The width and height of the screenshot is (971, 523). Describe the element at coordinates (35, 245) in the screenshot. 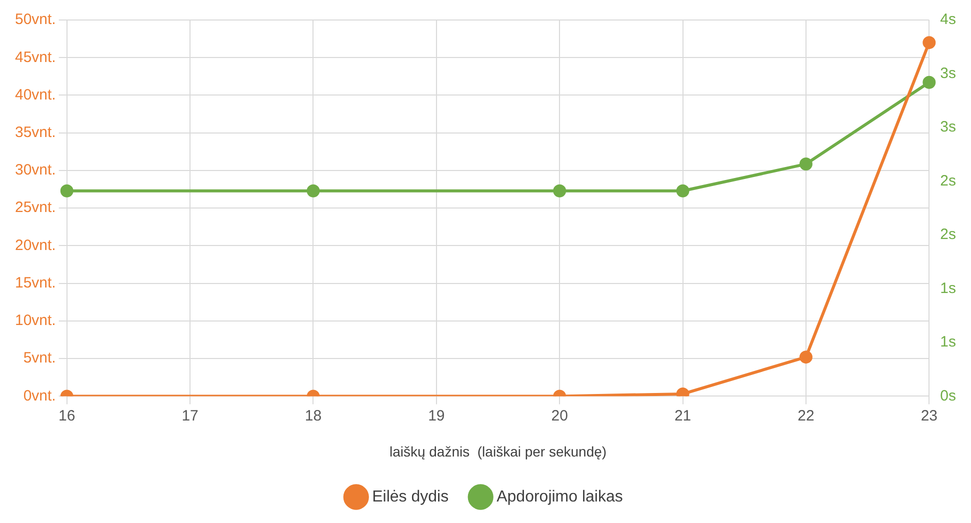

I see `y-tick-label: 20vnt.` at that location.